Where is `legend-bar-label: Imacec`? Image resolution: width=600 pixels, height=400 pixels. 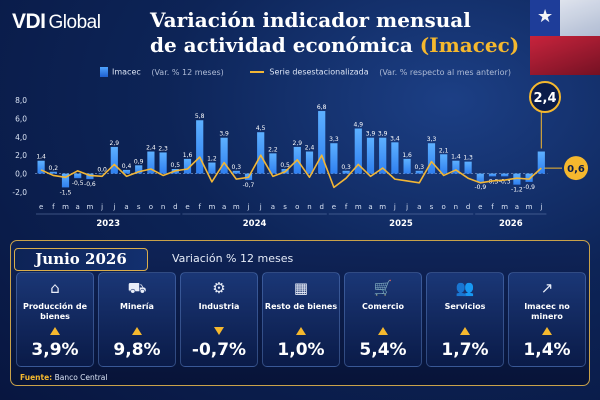
legend-bar-label: Imacec is located at coordinates (126, 72).